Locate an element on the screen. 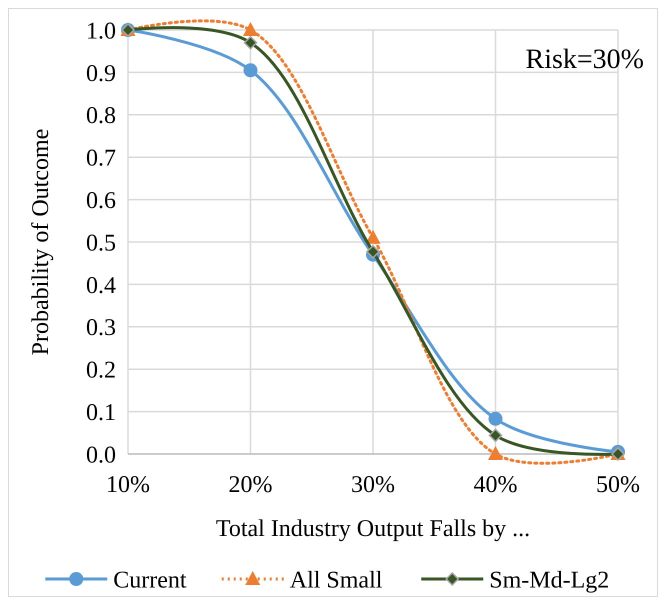 This screenshot has height=605, width=666. y-tick-label: 0.3 is located at coordinates (101, 328).